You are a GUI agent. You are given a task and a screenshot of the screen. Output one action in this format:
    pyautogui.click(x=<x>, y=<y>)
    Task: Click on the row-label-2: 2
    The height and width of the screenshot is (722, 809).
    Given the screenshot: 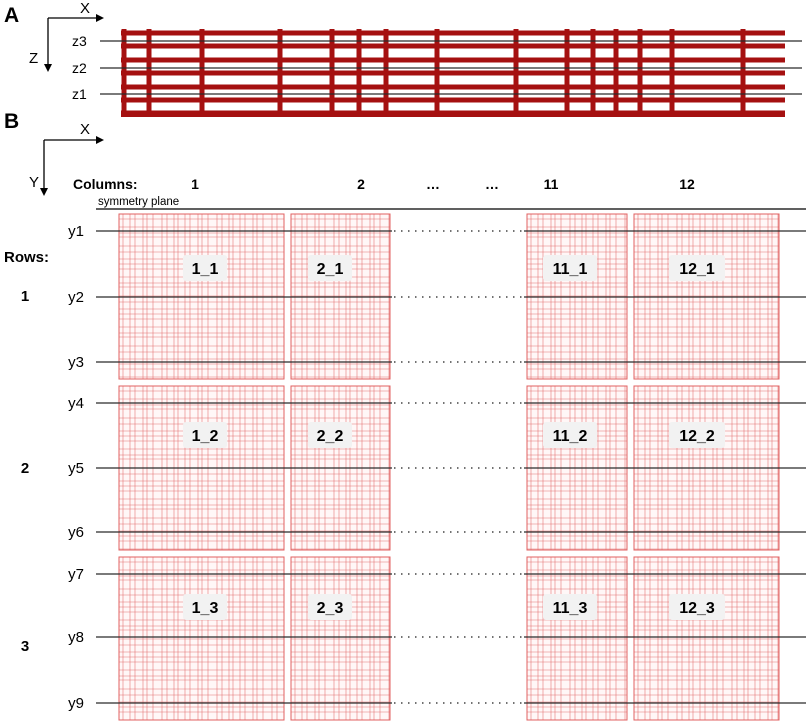 What is the action you would take?
    pyautogui.click(x=25, y=468)
    